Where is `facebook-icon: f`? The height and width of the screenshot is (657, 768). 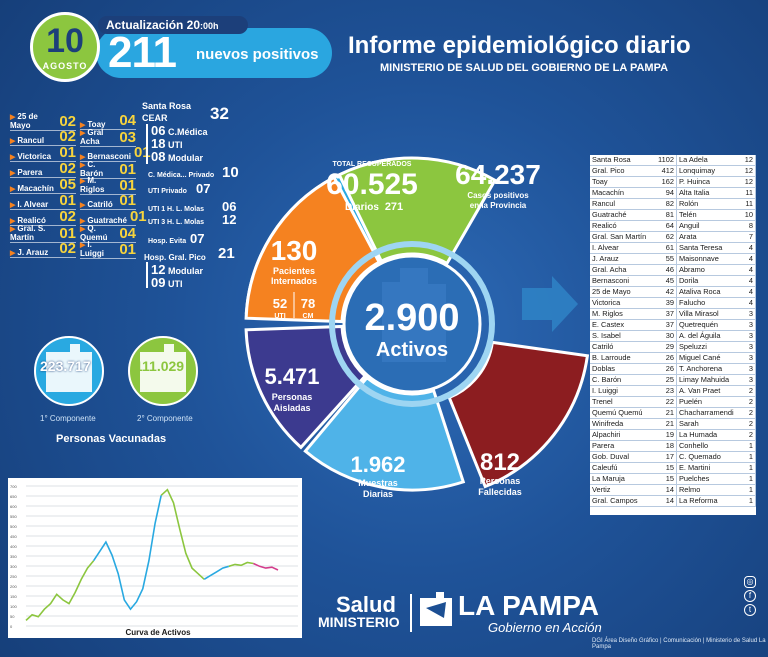 facebook-icon: f is located at coordinates (750, 596).